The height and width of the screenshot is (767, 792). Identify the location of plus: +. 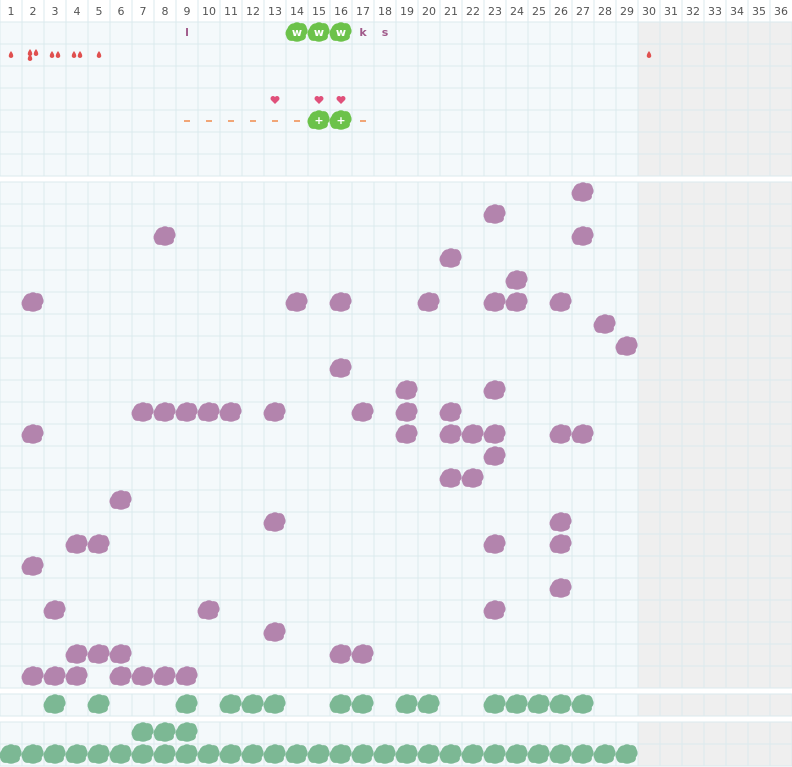
(318, 120).